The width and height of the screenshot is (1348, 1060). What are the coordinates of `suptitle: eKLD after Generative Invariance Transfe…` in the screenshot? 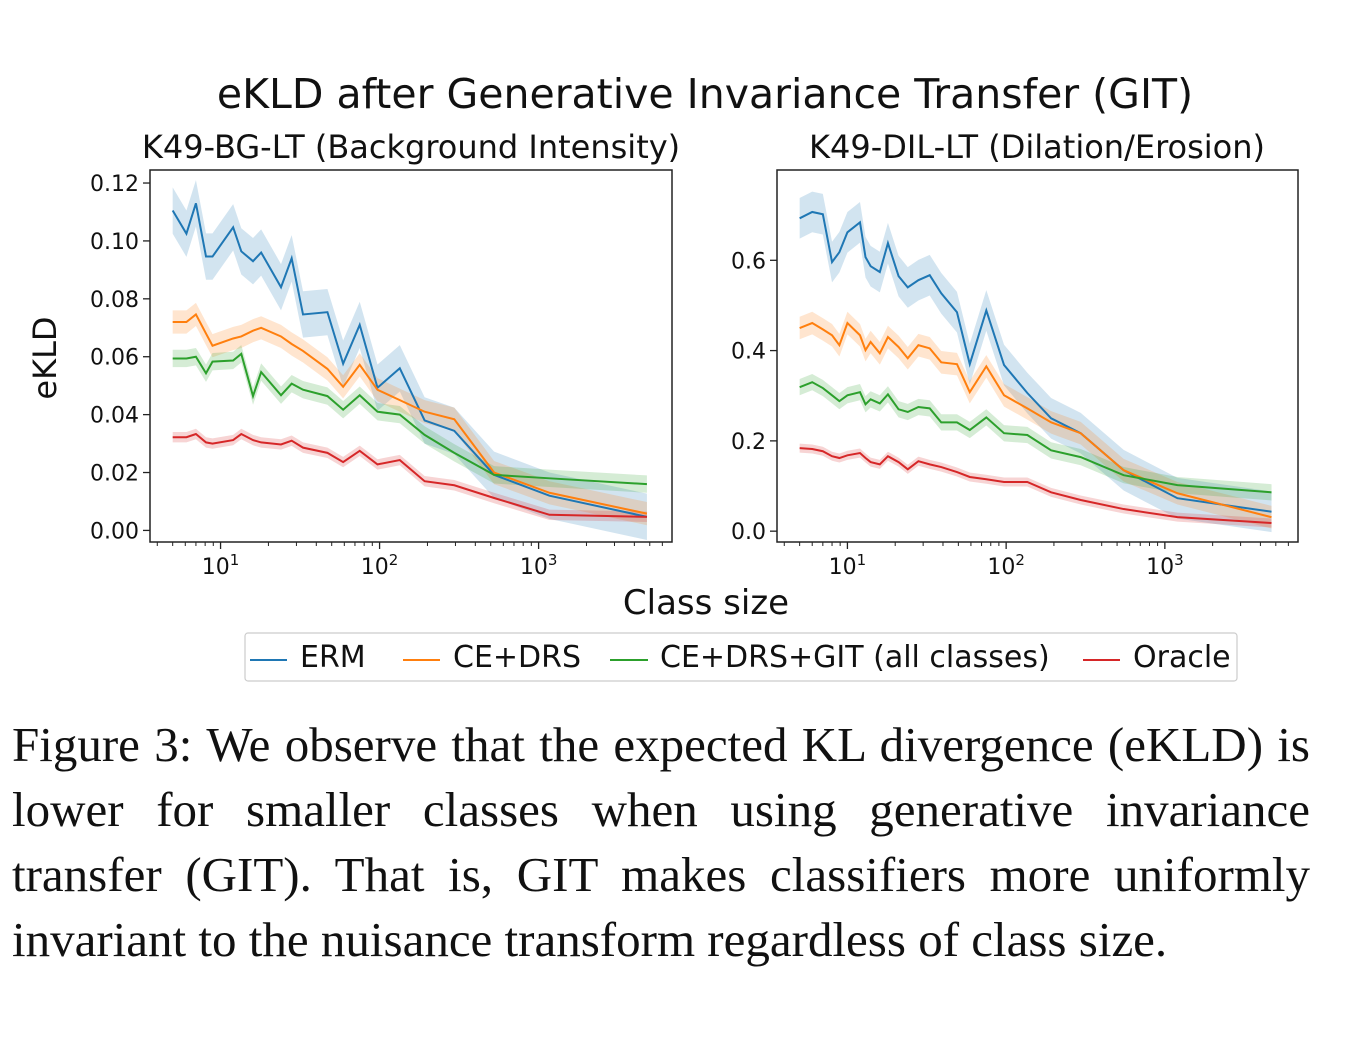 It's located at (705, 94).